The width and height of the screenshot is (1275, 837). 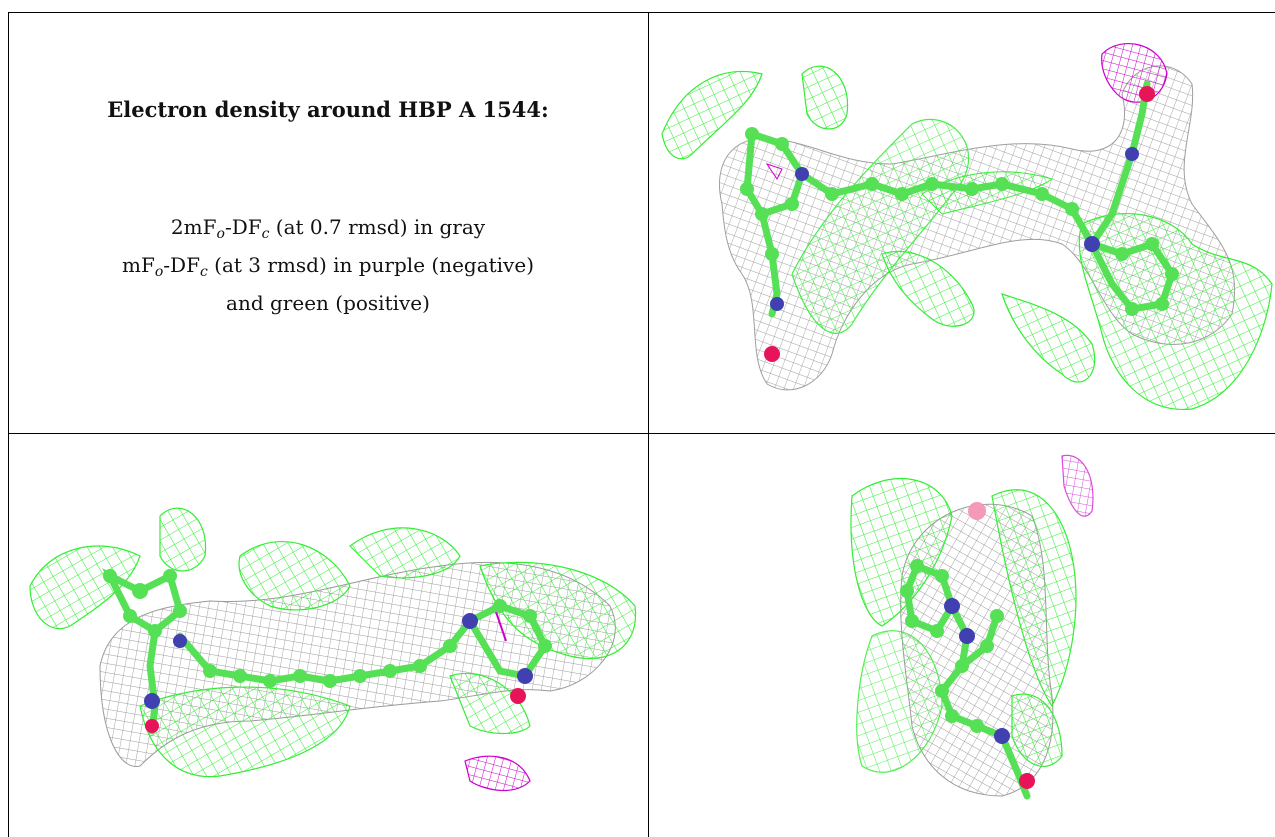 What do you see at coordinates (328, 303) in the screenshot?
I see `legend-line-3: and green (positive)` at bounding box center [328, 303].